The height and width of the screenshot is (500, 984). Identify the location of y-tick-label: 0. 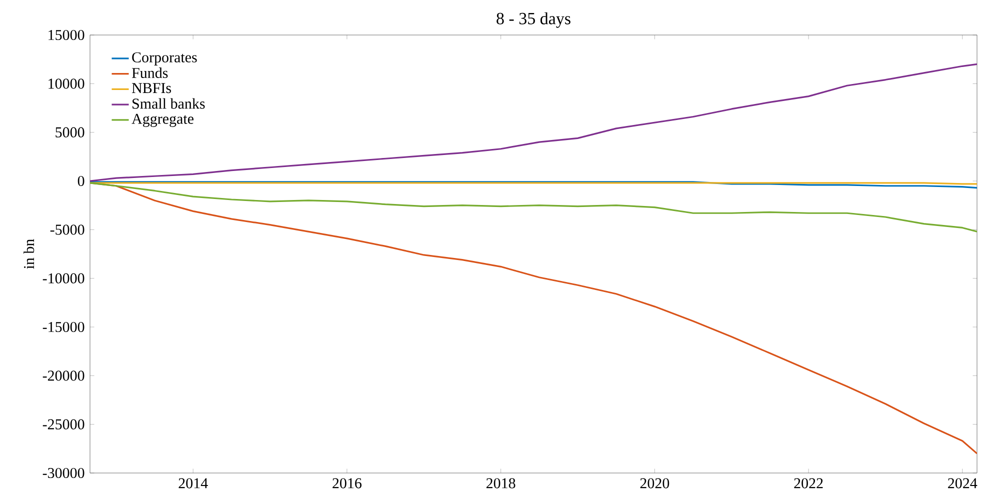
(81, 181).